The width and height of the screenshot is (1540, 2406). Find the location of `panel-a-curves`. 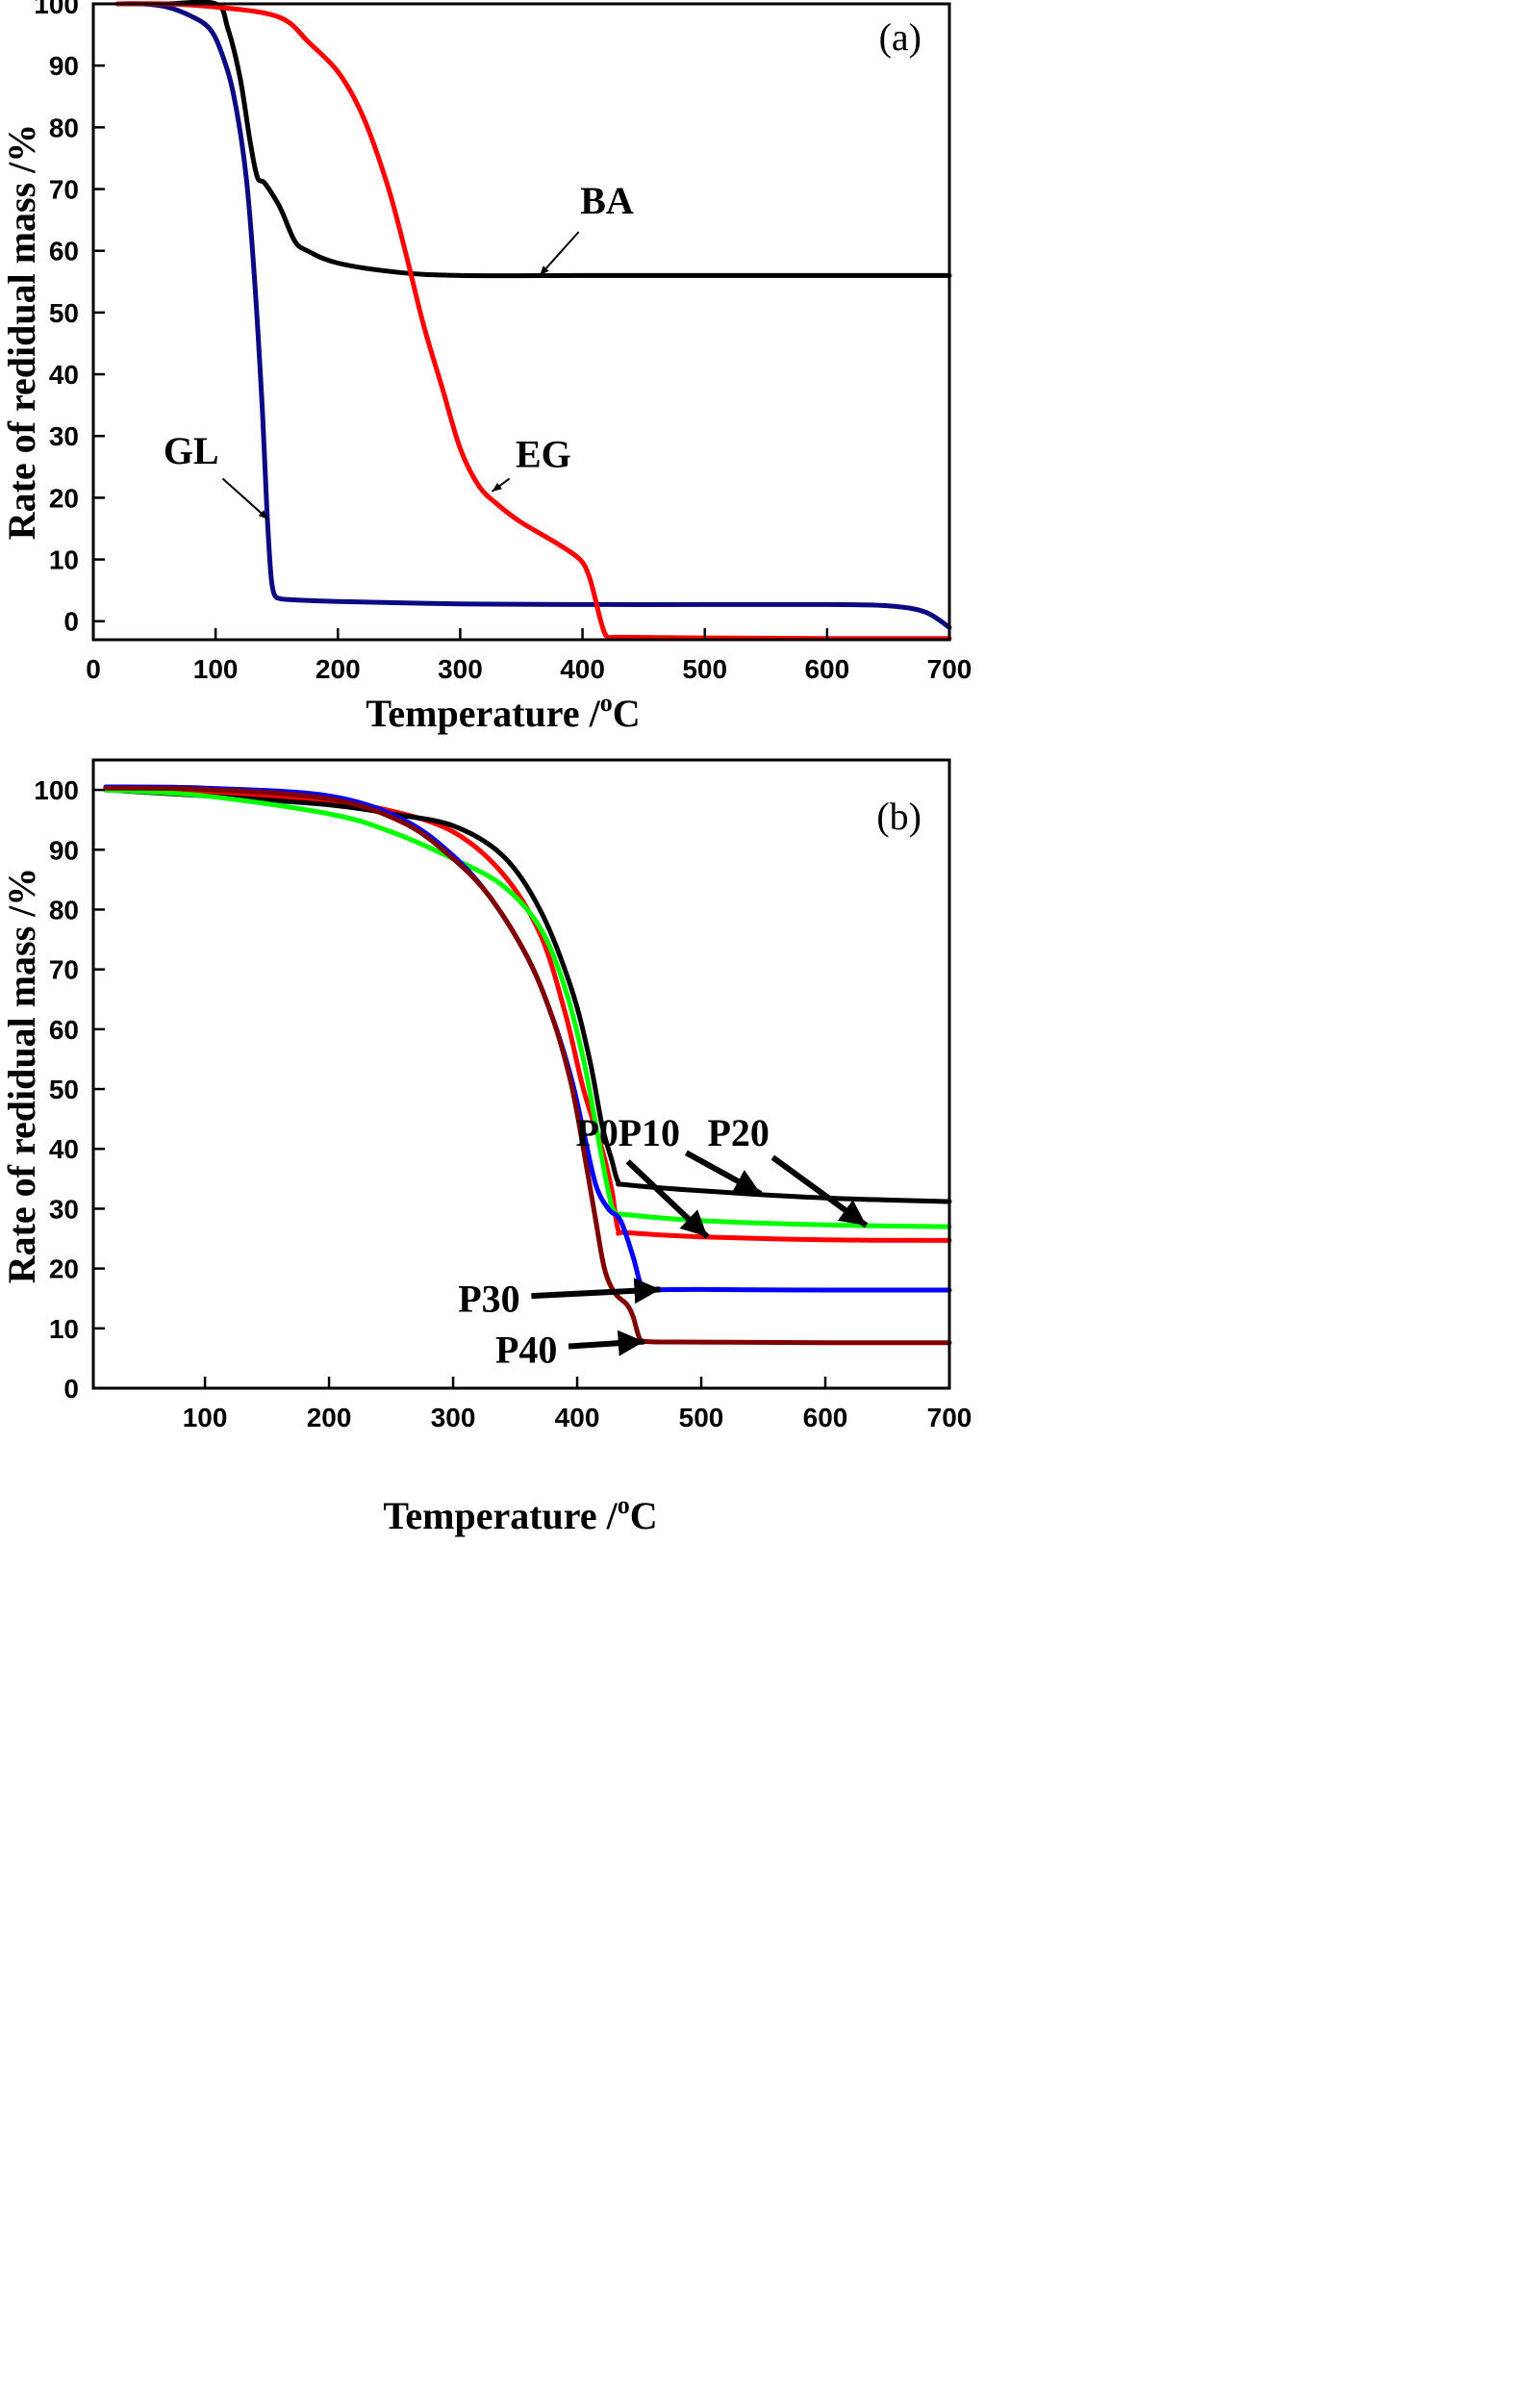

panel-a-curves is located at coordinates (533, 321).